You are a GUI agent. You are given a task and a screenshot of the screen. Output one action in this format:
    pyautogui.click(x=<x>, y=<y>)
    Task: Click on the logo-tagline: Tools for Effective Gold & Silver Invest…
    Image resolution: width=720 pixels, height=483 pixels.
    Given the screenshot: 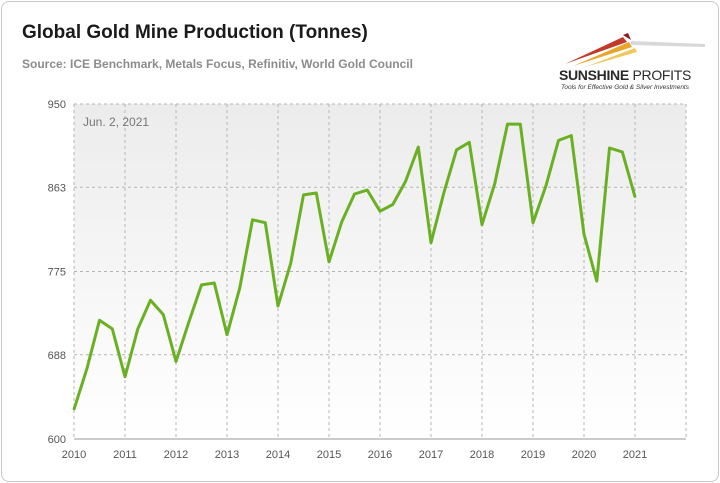 What is the action you would take?
    pyautogui.click(x=624, y=87)
    